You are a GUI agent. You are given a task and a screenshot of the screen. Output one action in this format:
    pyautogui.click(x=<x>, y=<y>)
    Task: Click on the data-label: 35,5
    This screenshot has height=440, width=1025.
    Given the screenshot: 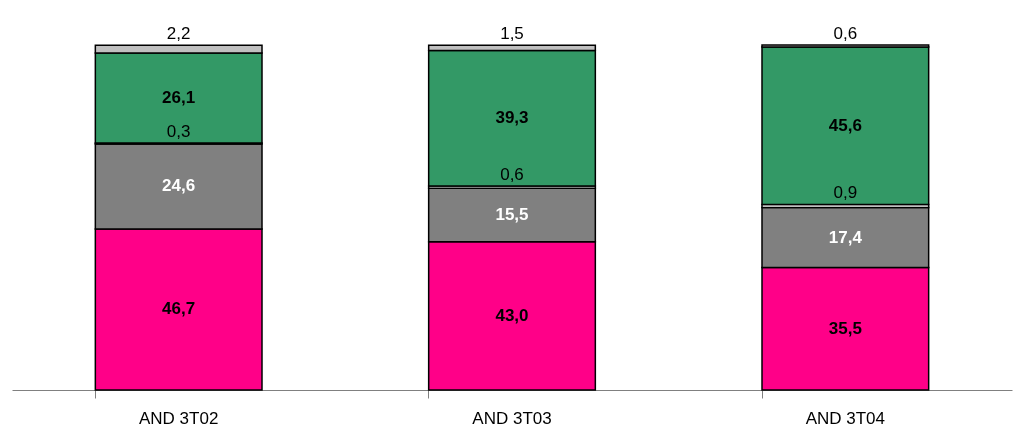 What is the action you would take?
    pyautogui.click(x=845, y=328)
    